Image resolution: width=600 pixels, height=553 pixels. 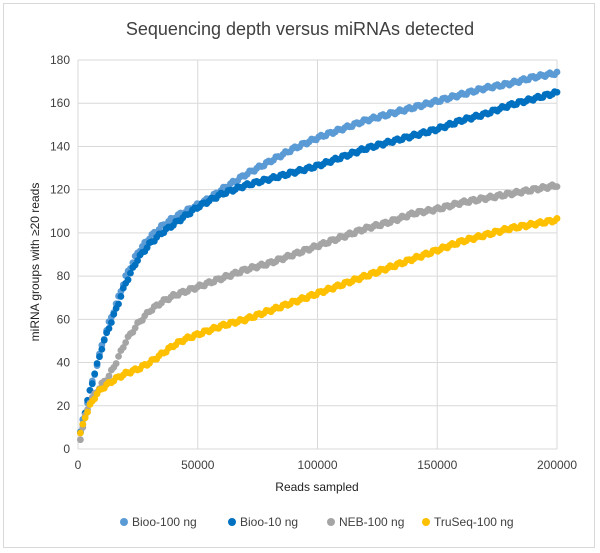 I want to click on x-tick-labels: 0 50000 100000 150000 200000, so click(x=326, y=465).